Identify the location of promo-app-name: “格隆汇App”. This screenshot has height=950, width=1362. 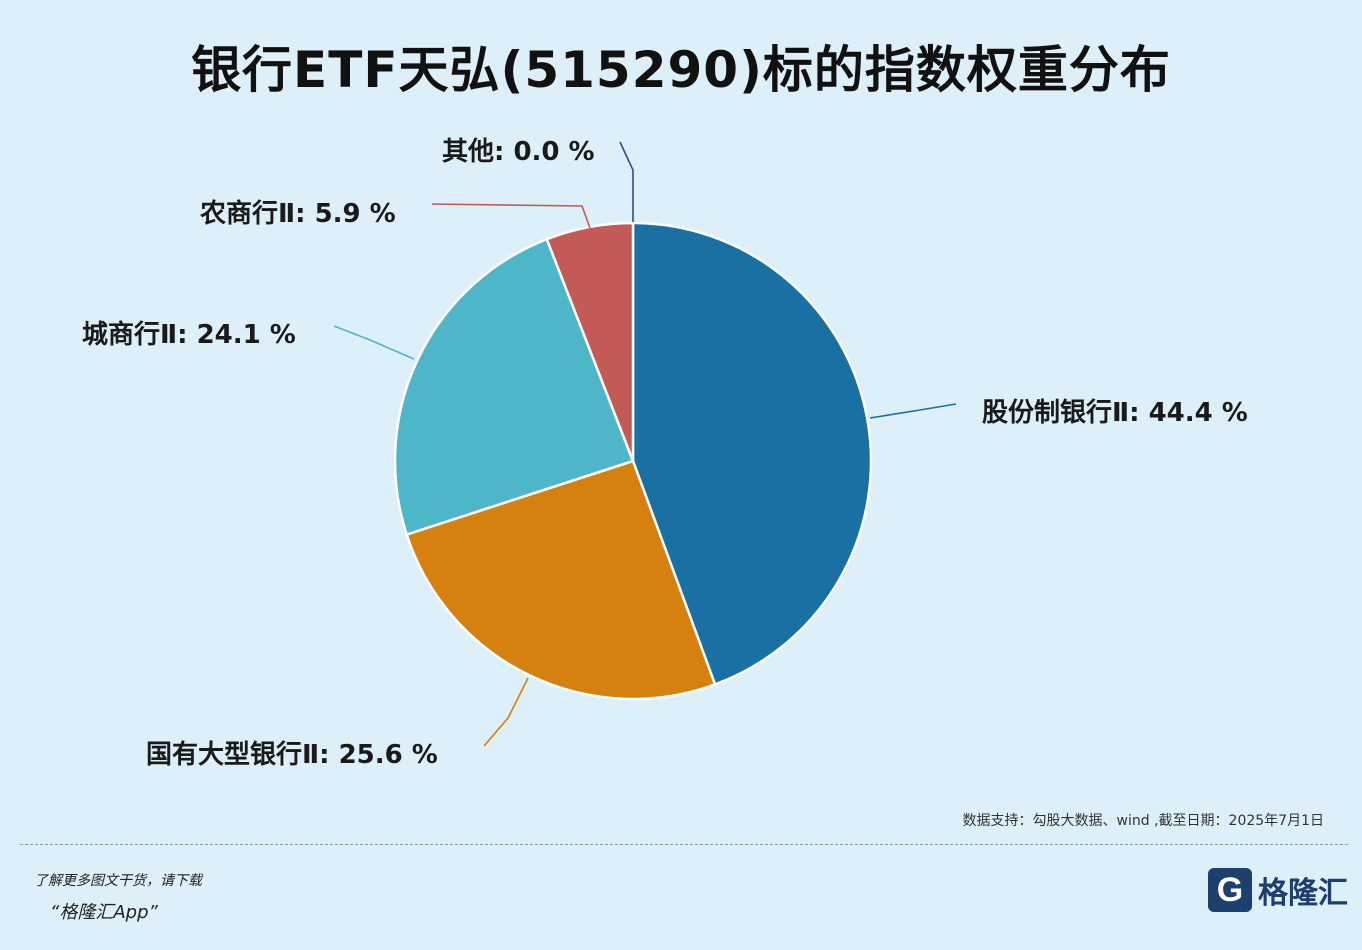
(104, 912).